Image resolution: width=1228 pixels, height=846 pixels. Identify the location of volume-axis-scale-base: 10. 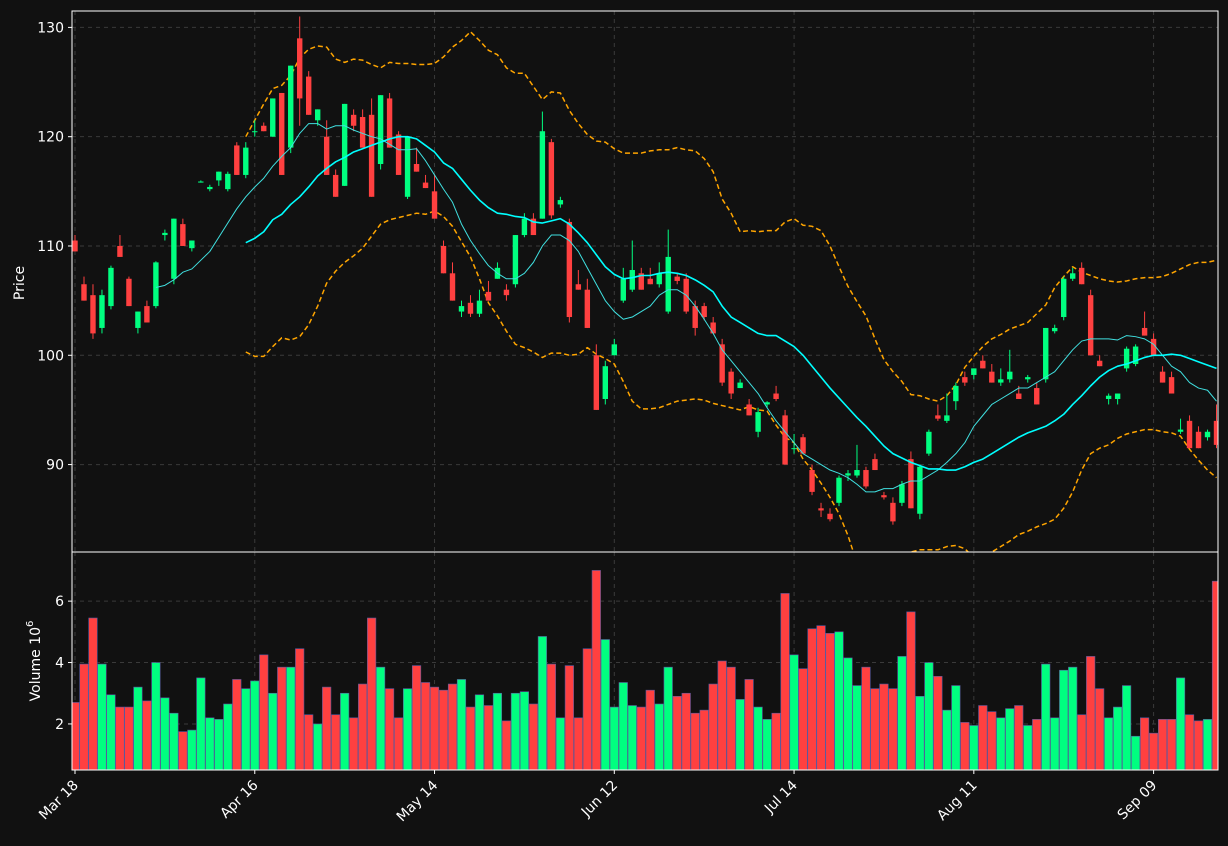
(36, 636).